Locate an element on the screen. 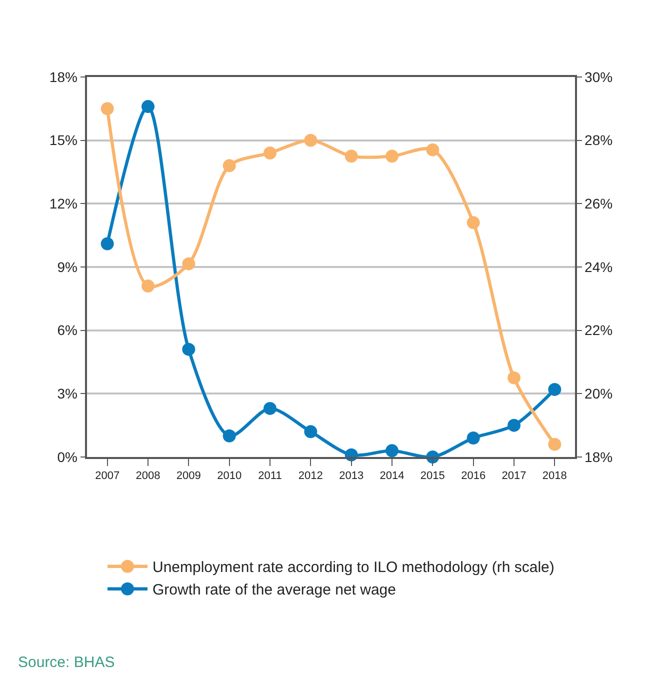  y2-tick-label: 24% is located at coordinates (598, 266).